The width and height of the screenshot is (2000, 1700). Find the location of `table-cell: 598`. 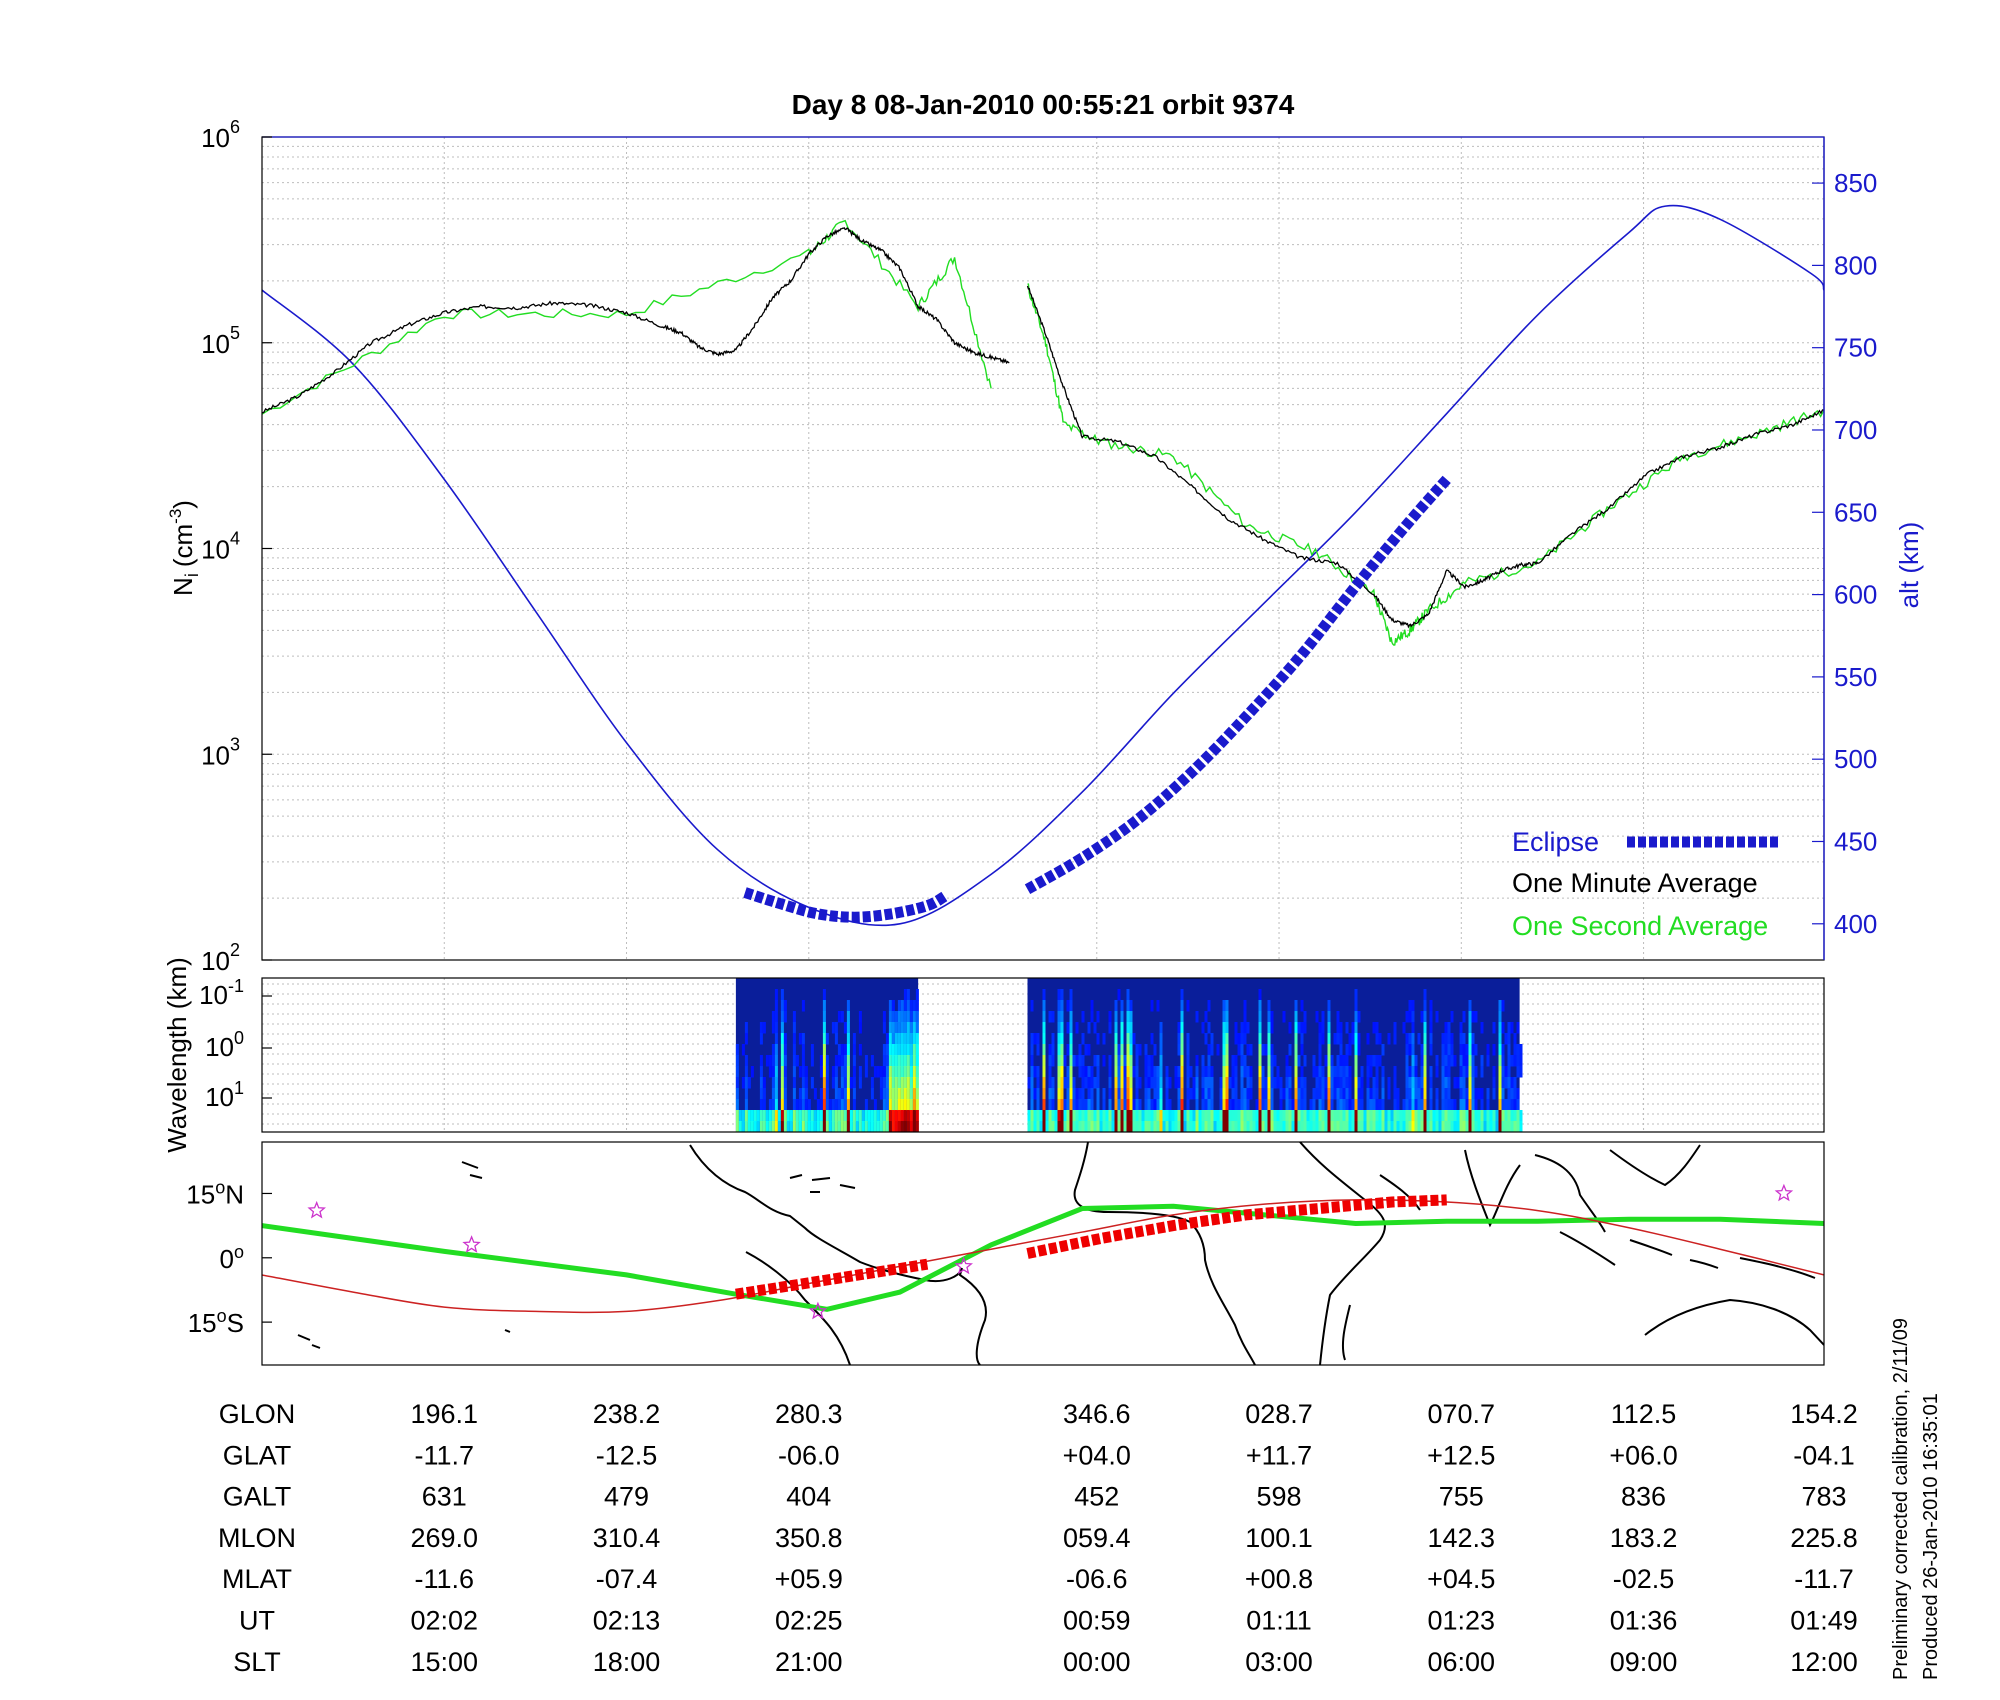

table-cell: 598 is located at coordinates (1279, 1497).